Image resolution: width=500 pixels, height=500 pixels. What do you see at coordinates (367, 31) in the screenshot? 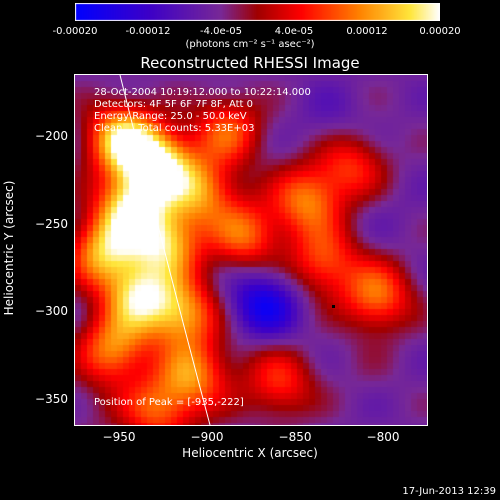
I see `colorbar-tick-label: 0.00012` at bounding box center [367, 31].